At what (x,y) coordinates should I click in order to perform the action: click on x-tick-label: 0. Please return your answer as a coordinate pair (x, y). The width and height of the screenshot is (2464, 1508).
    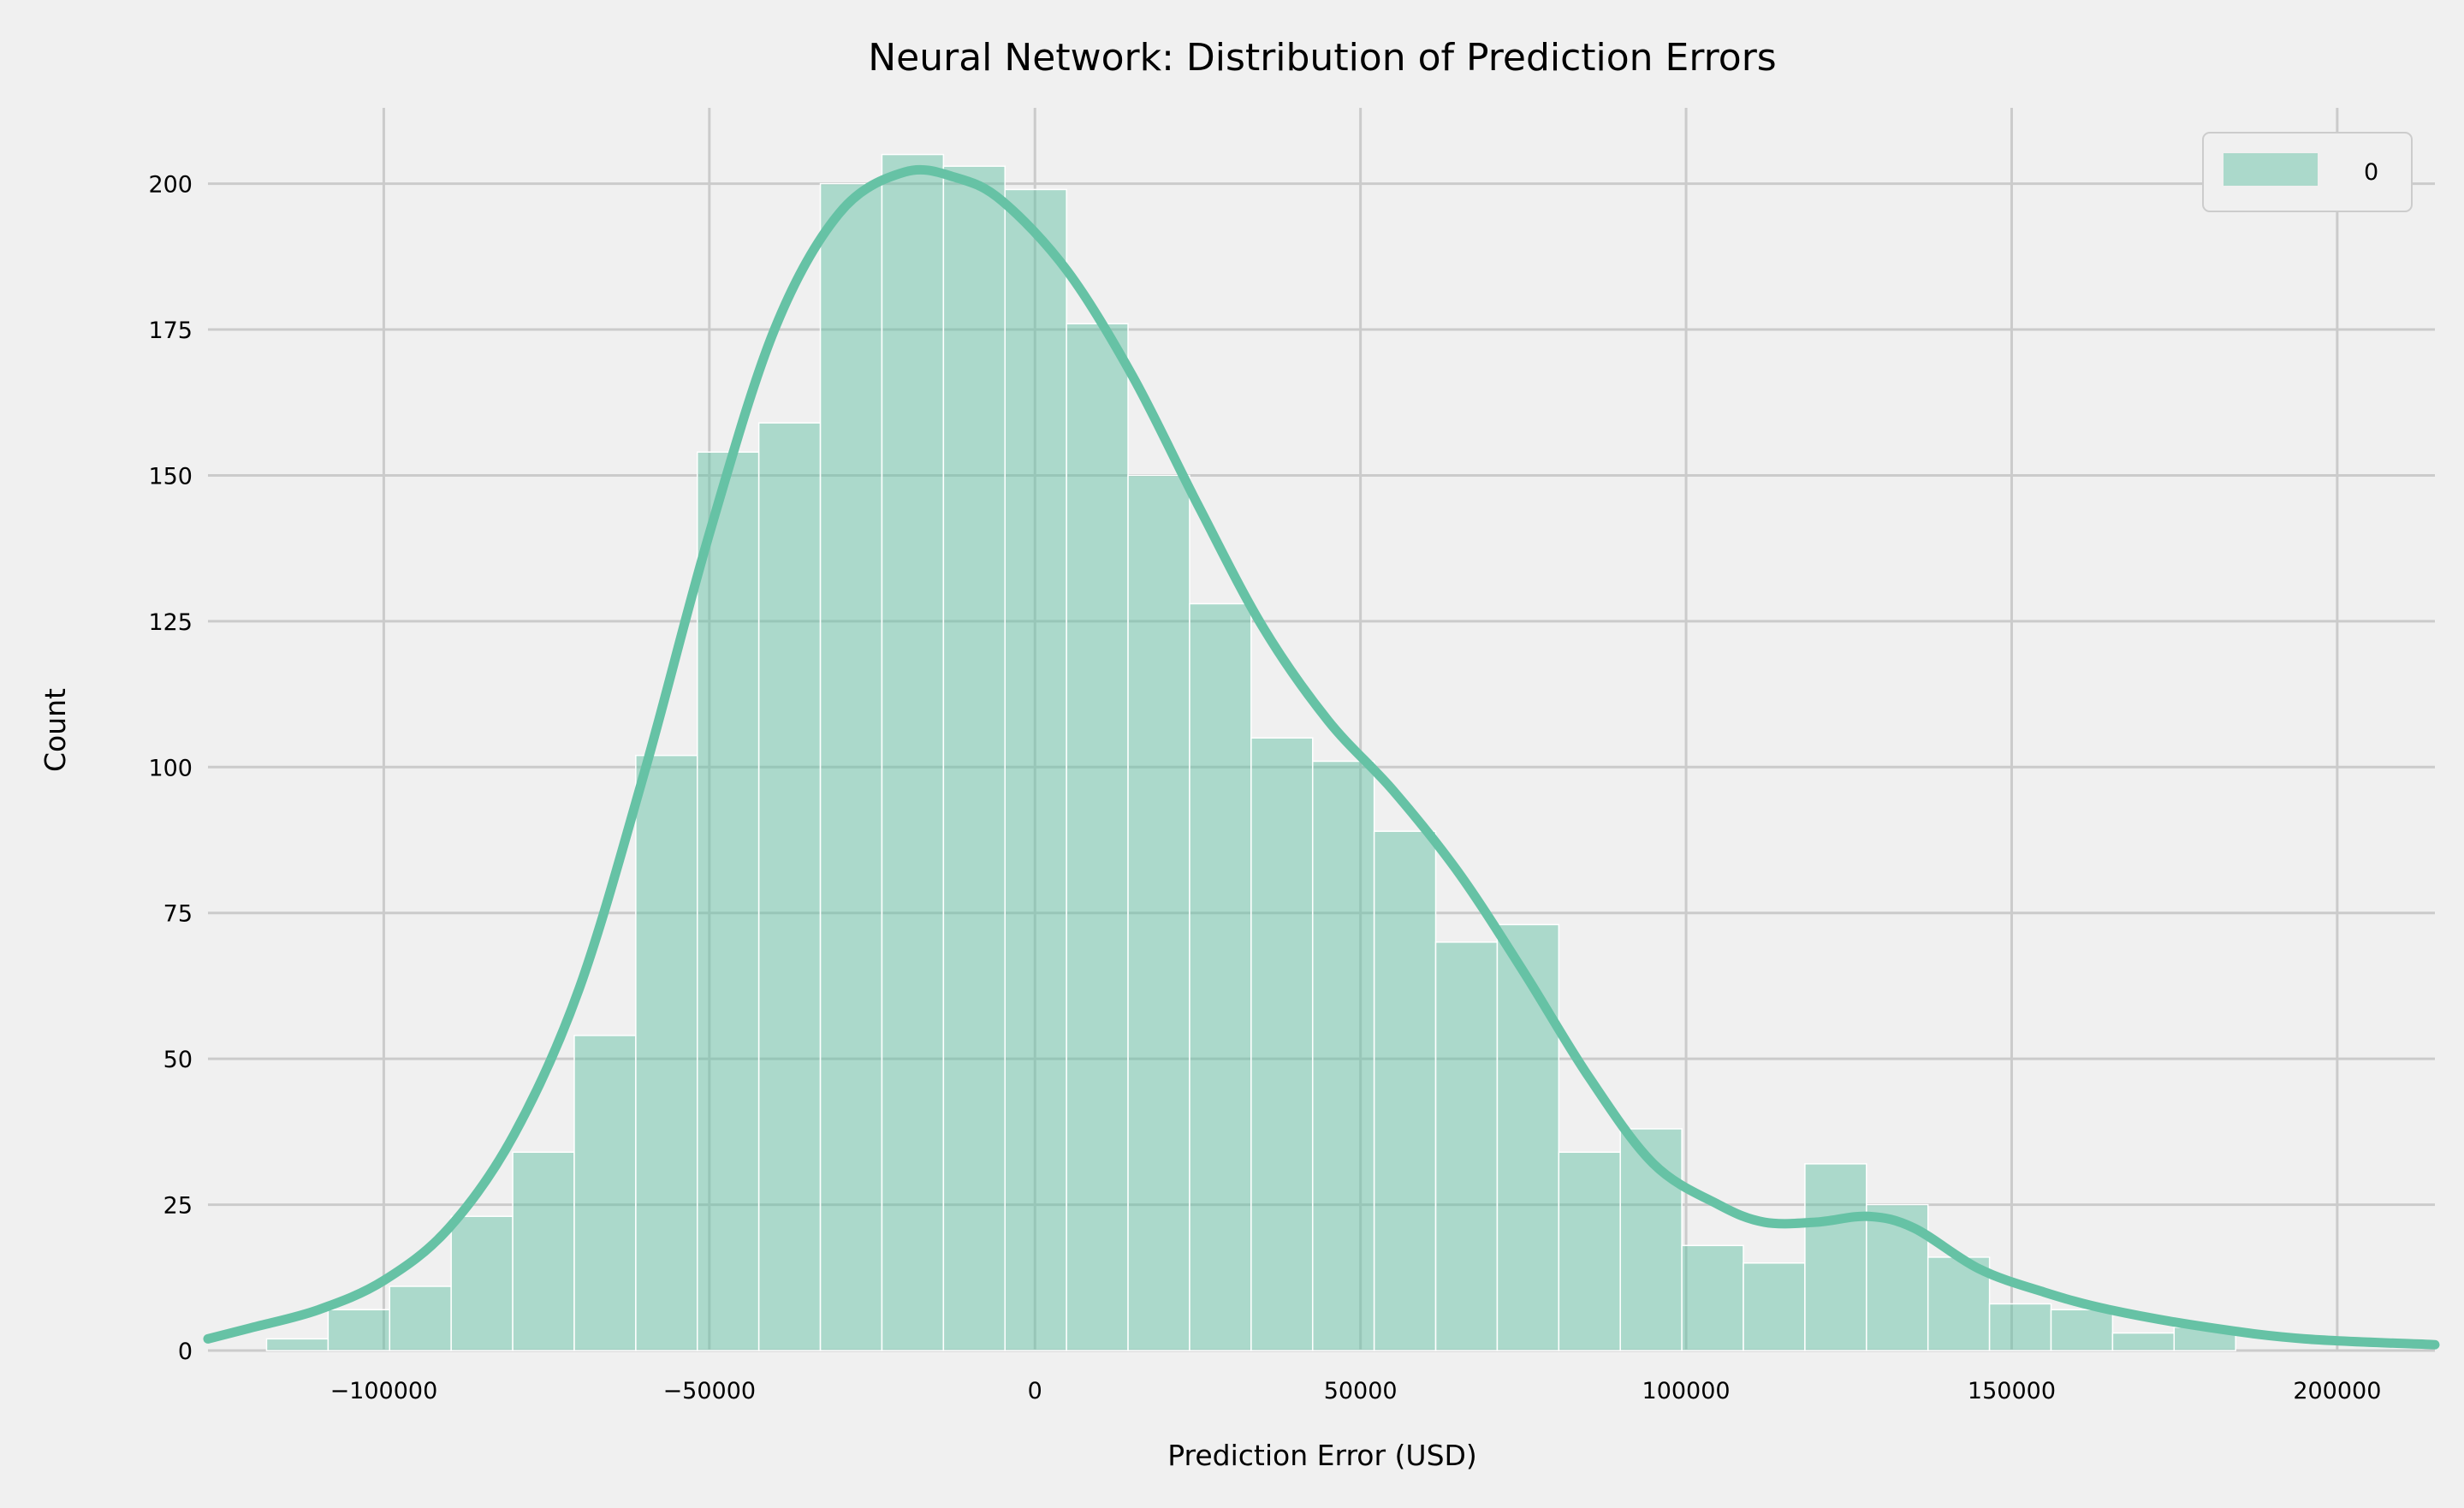
    Looking at the image, I should click on (1035, 1391).